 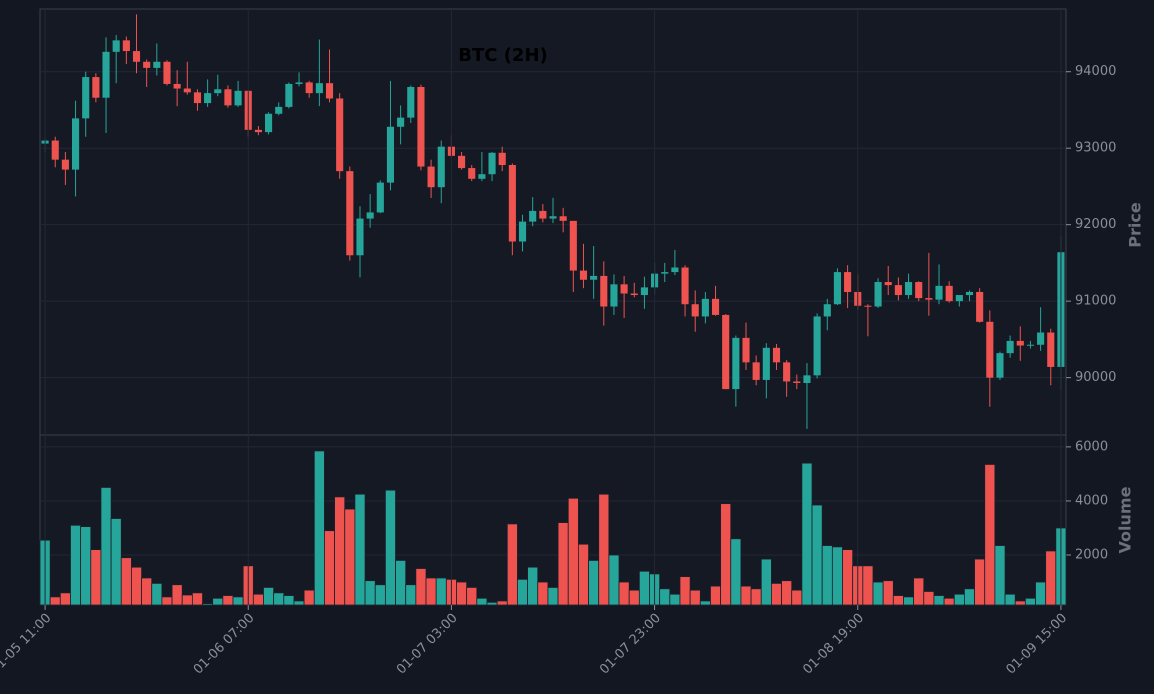 I want to click on y-tick-label: 94000, so click(x=1095, y=71).